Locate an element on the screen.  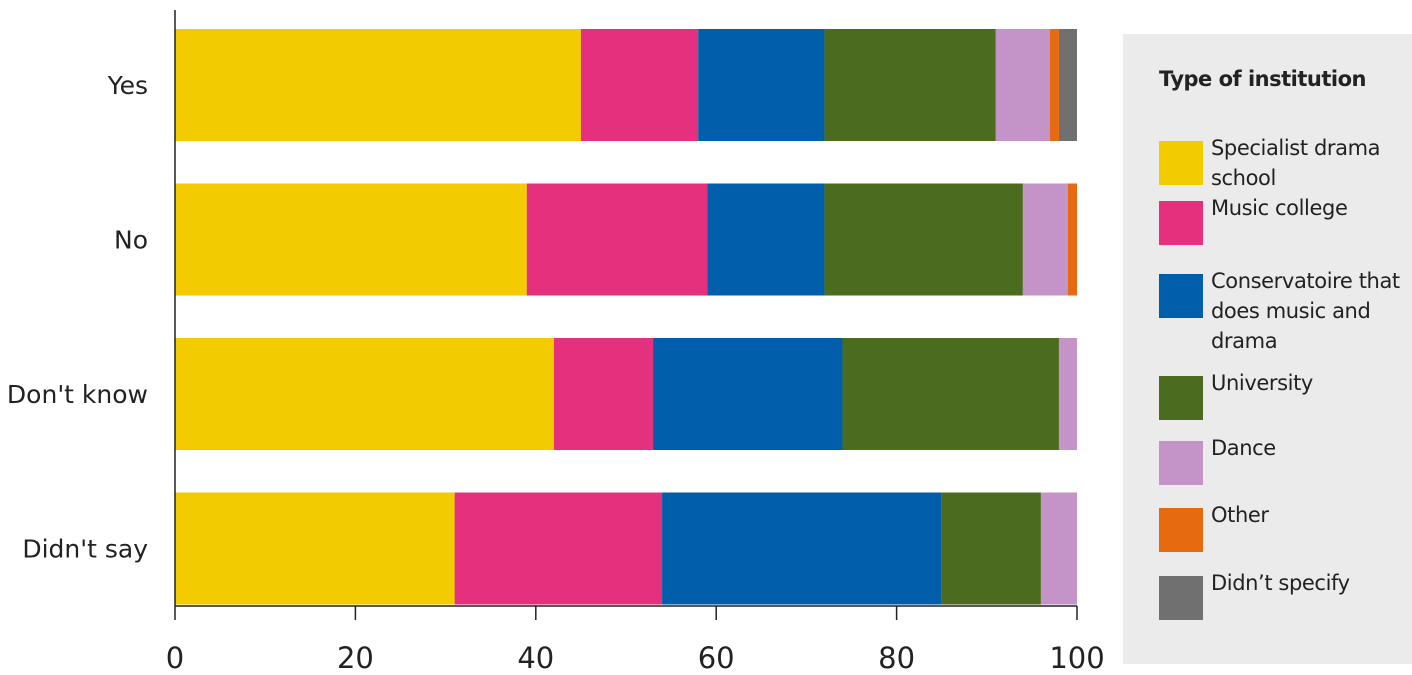
category-label: Don't know is located at coordinates (77, 394).